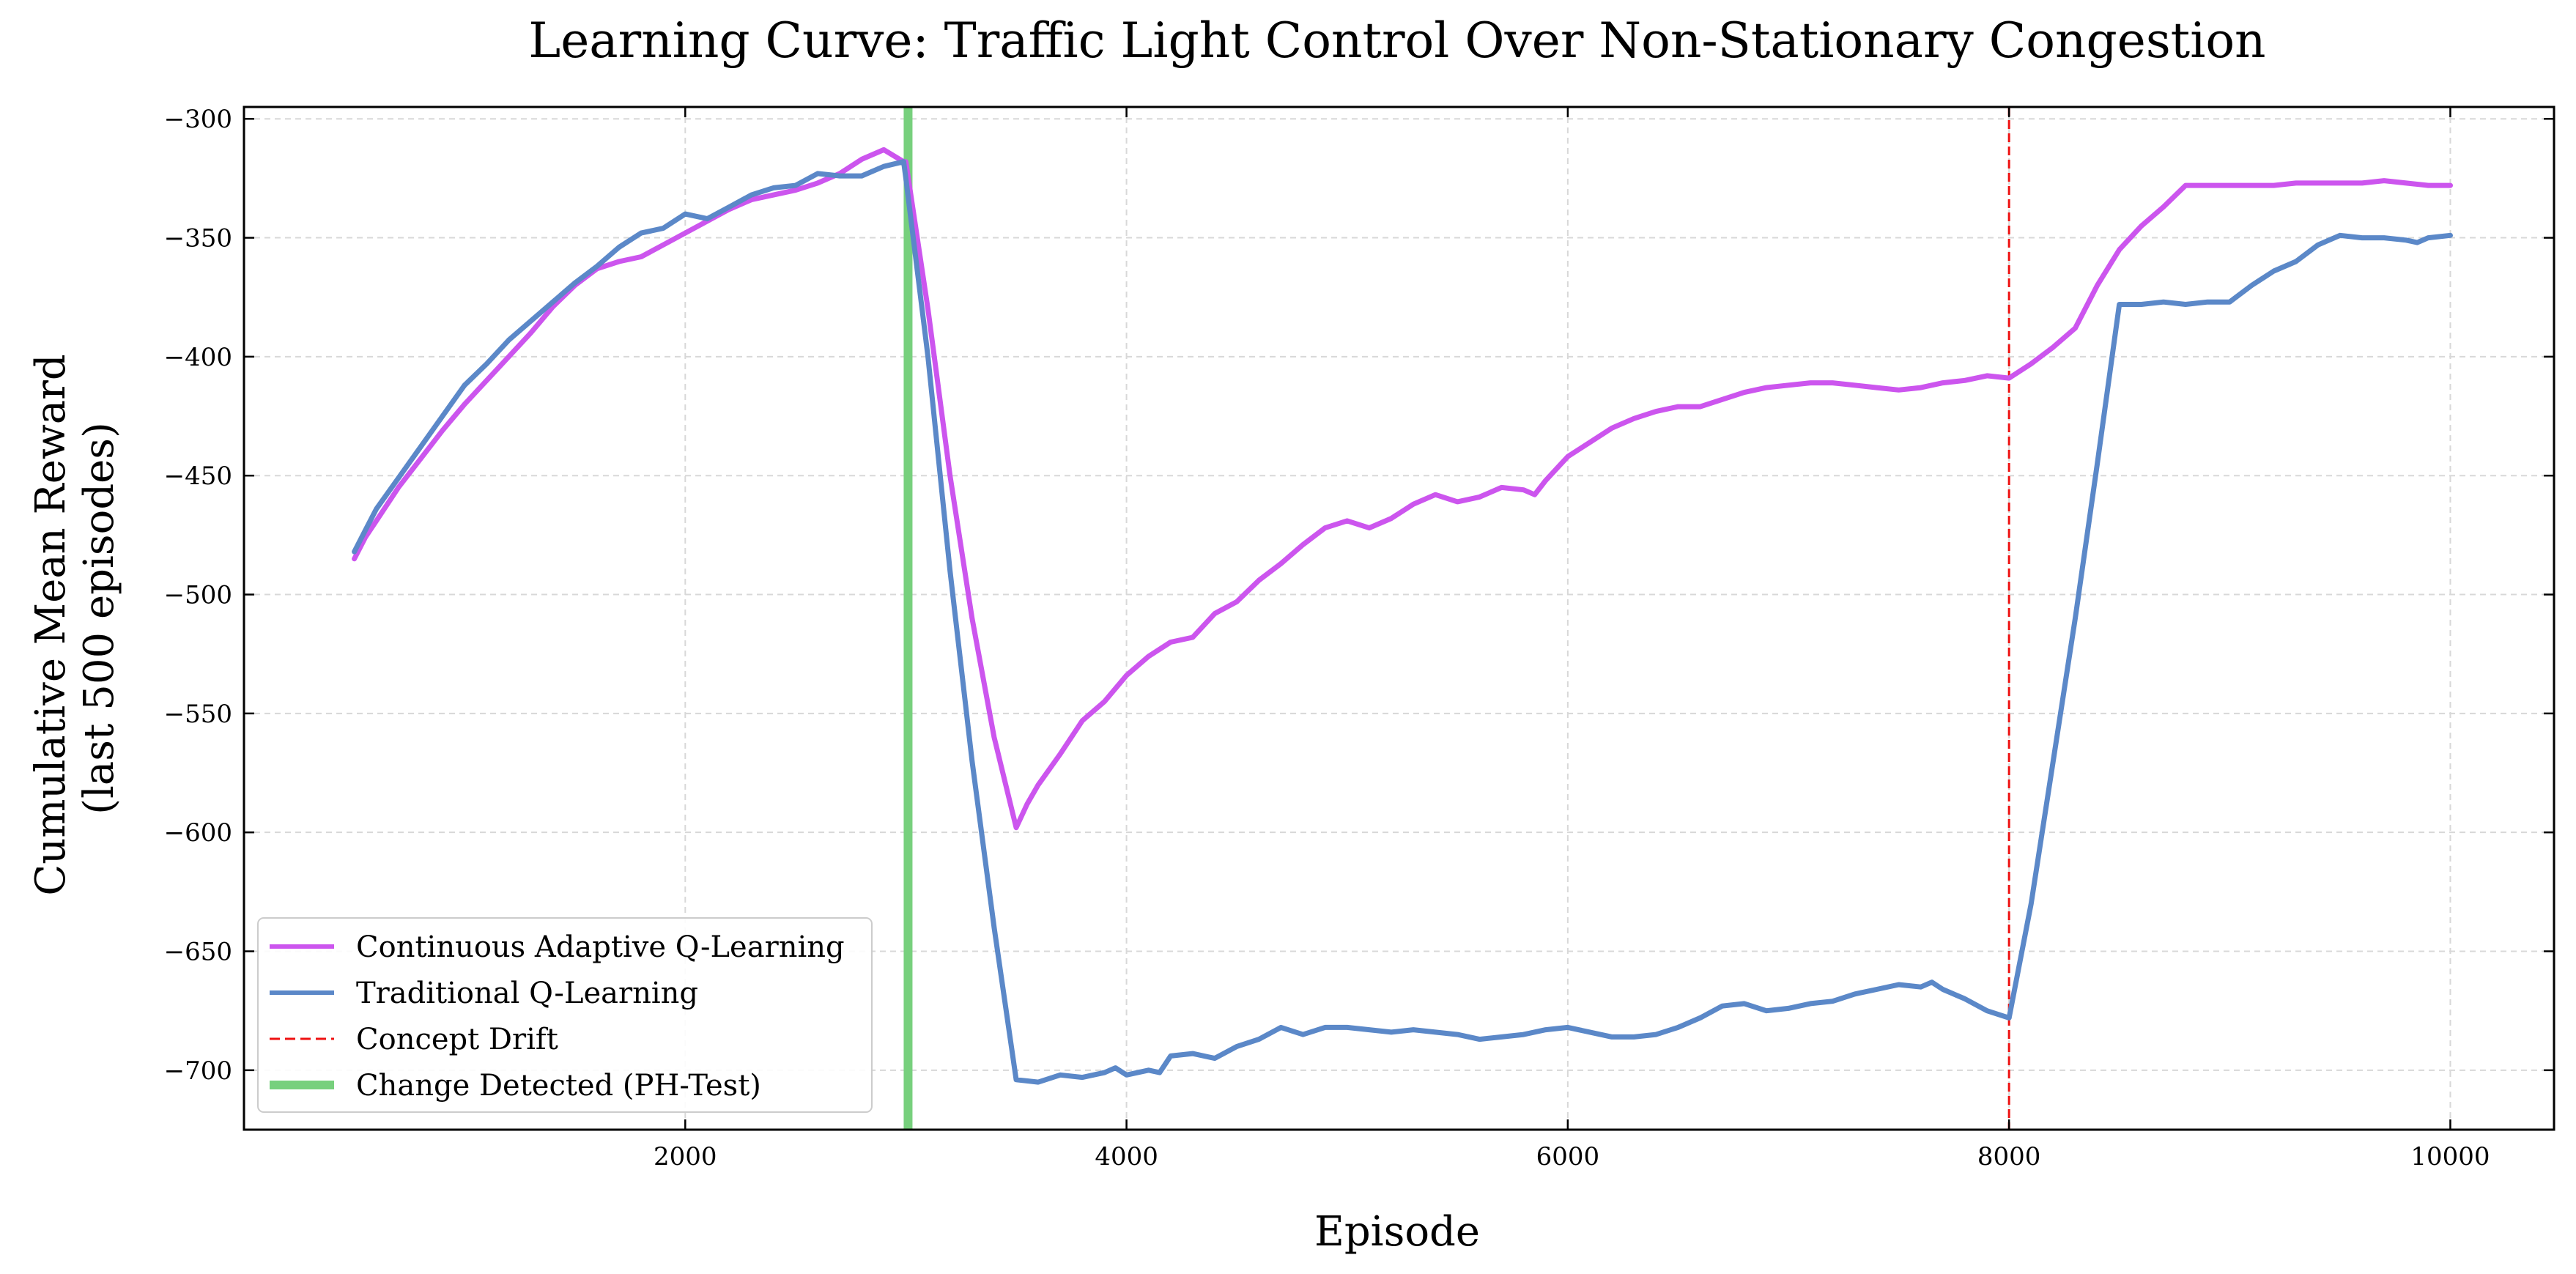 This screenshot has height=1274, width=2576. Describe the element at coordinates (198, 595) in the screenshot. I see `y-tick-label: −500` at that location.